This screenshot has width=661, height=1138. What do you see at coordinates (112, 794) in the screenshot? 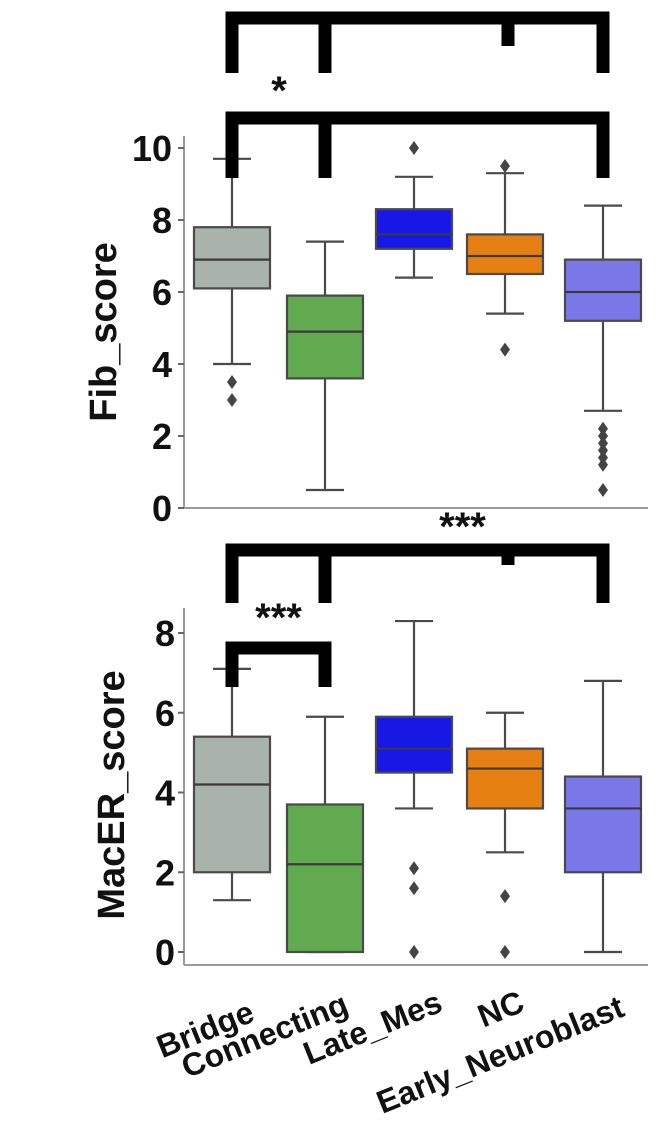
I see `y-axis-label: MacER_score` at bounding box center [112, 794].